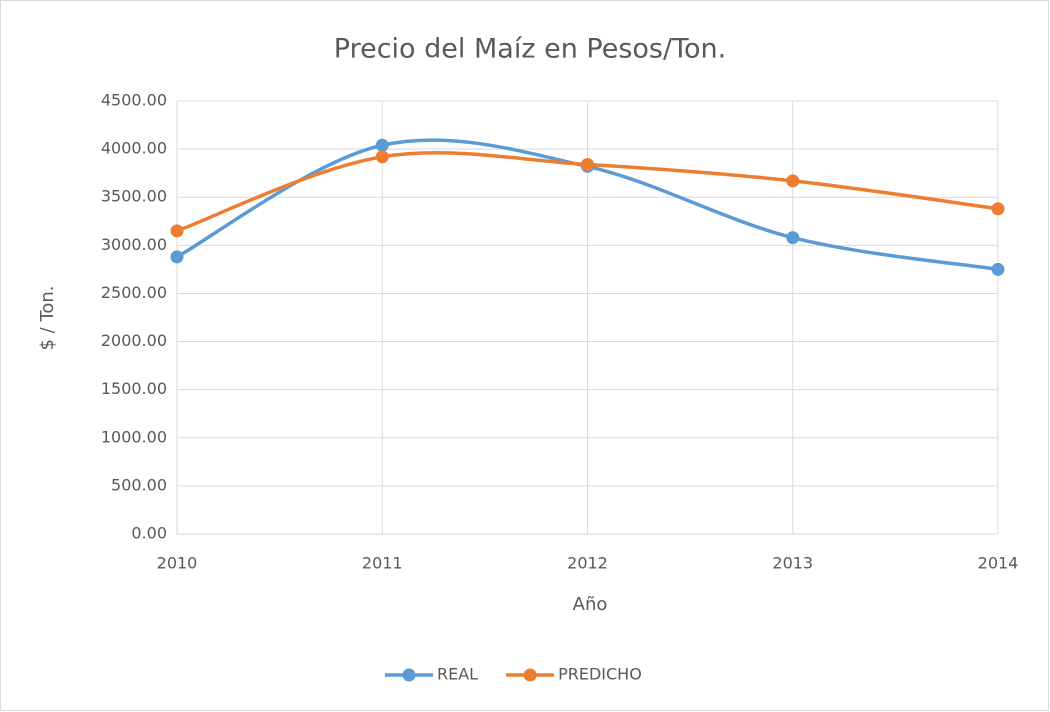  I want to click on x-tick-label: 2013, so click(792, 563).